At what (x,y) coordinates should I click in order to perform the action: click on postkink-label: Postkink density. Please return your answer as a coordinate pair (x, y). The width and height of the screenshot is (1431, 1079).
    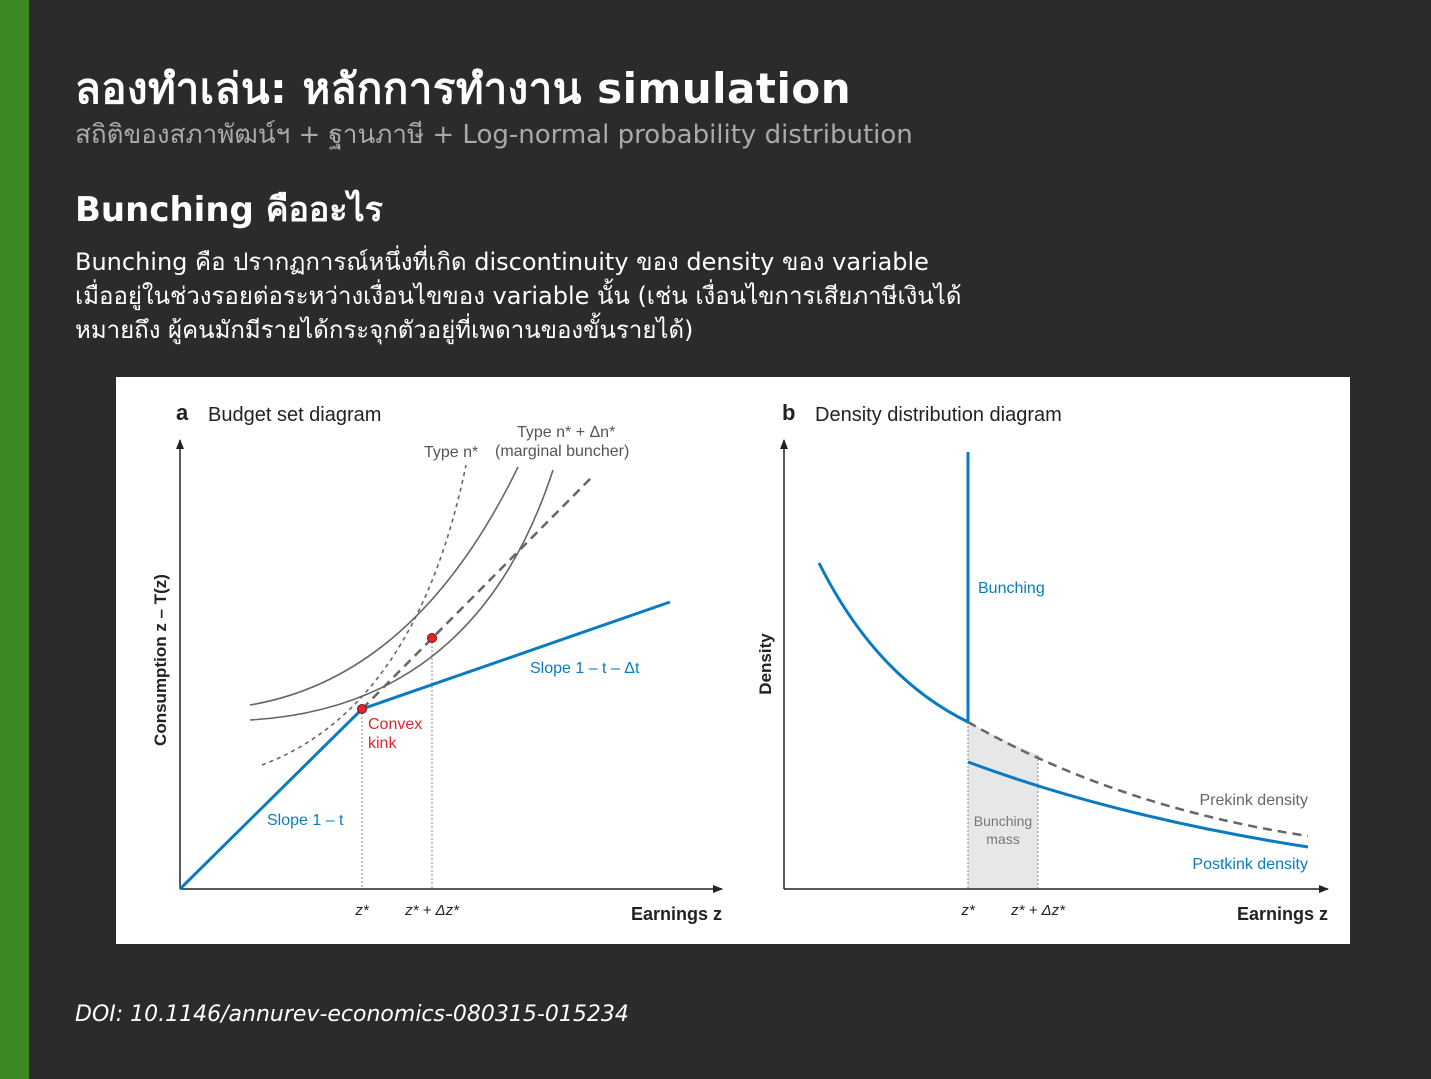
    Looking at the image, I should click on (1250, 864).